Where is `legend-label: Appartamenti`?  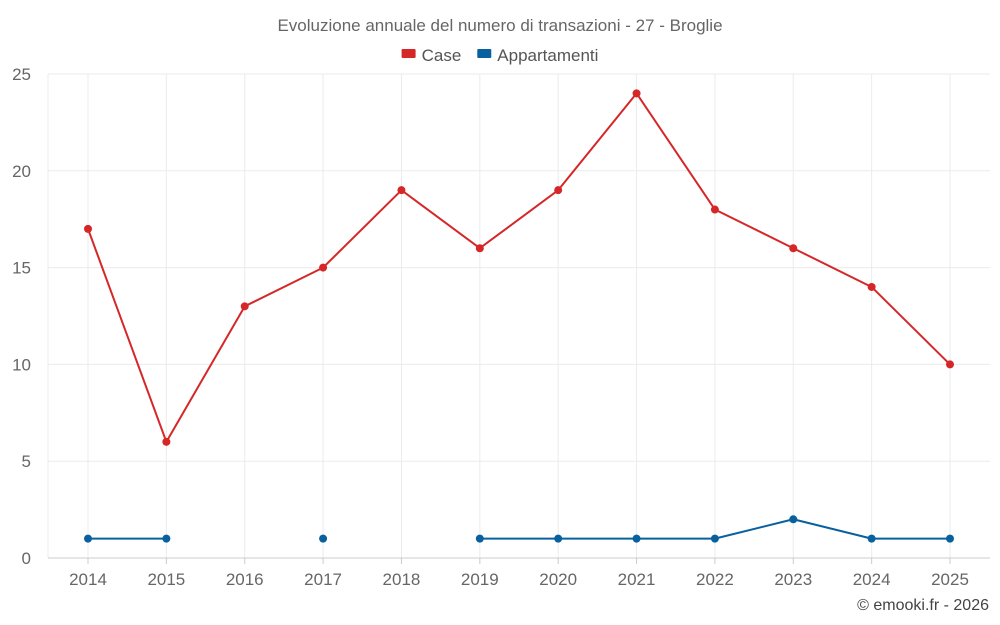
legend-label: Appartamenti is located at coordinates (547, 55).